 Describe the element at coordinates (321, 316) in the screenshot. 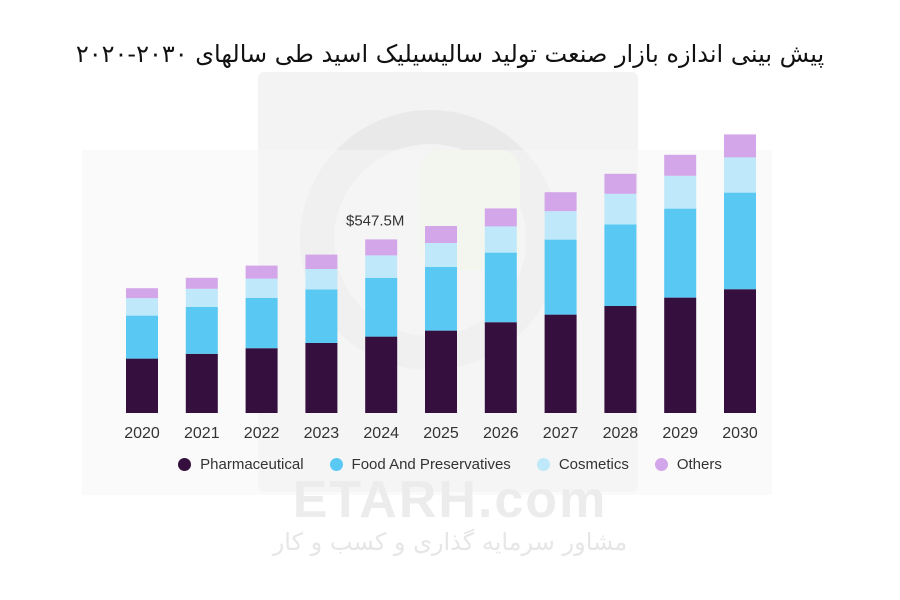

I see `bar-2023-food-and-preservatives` at that location.